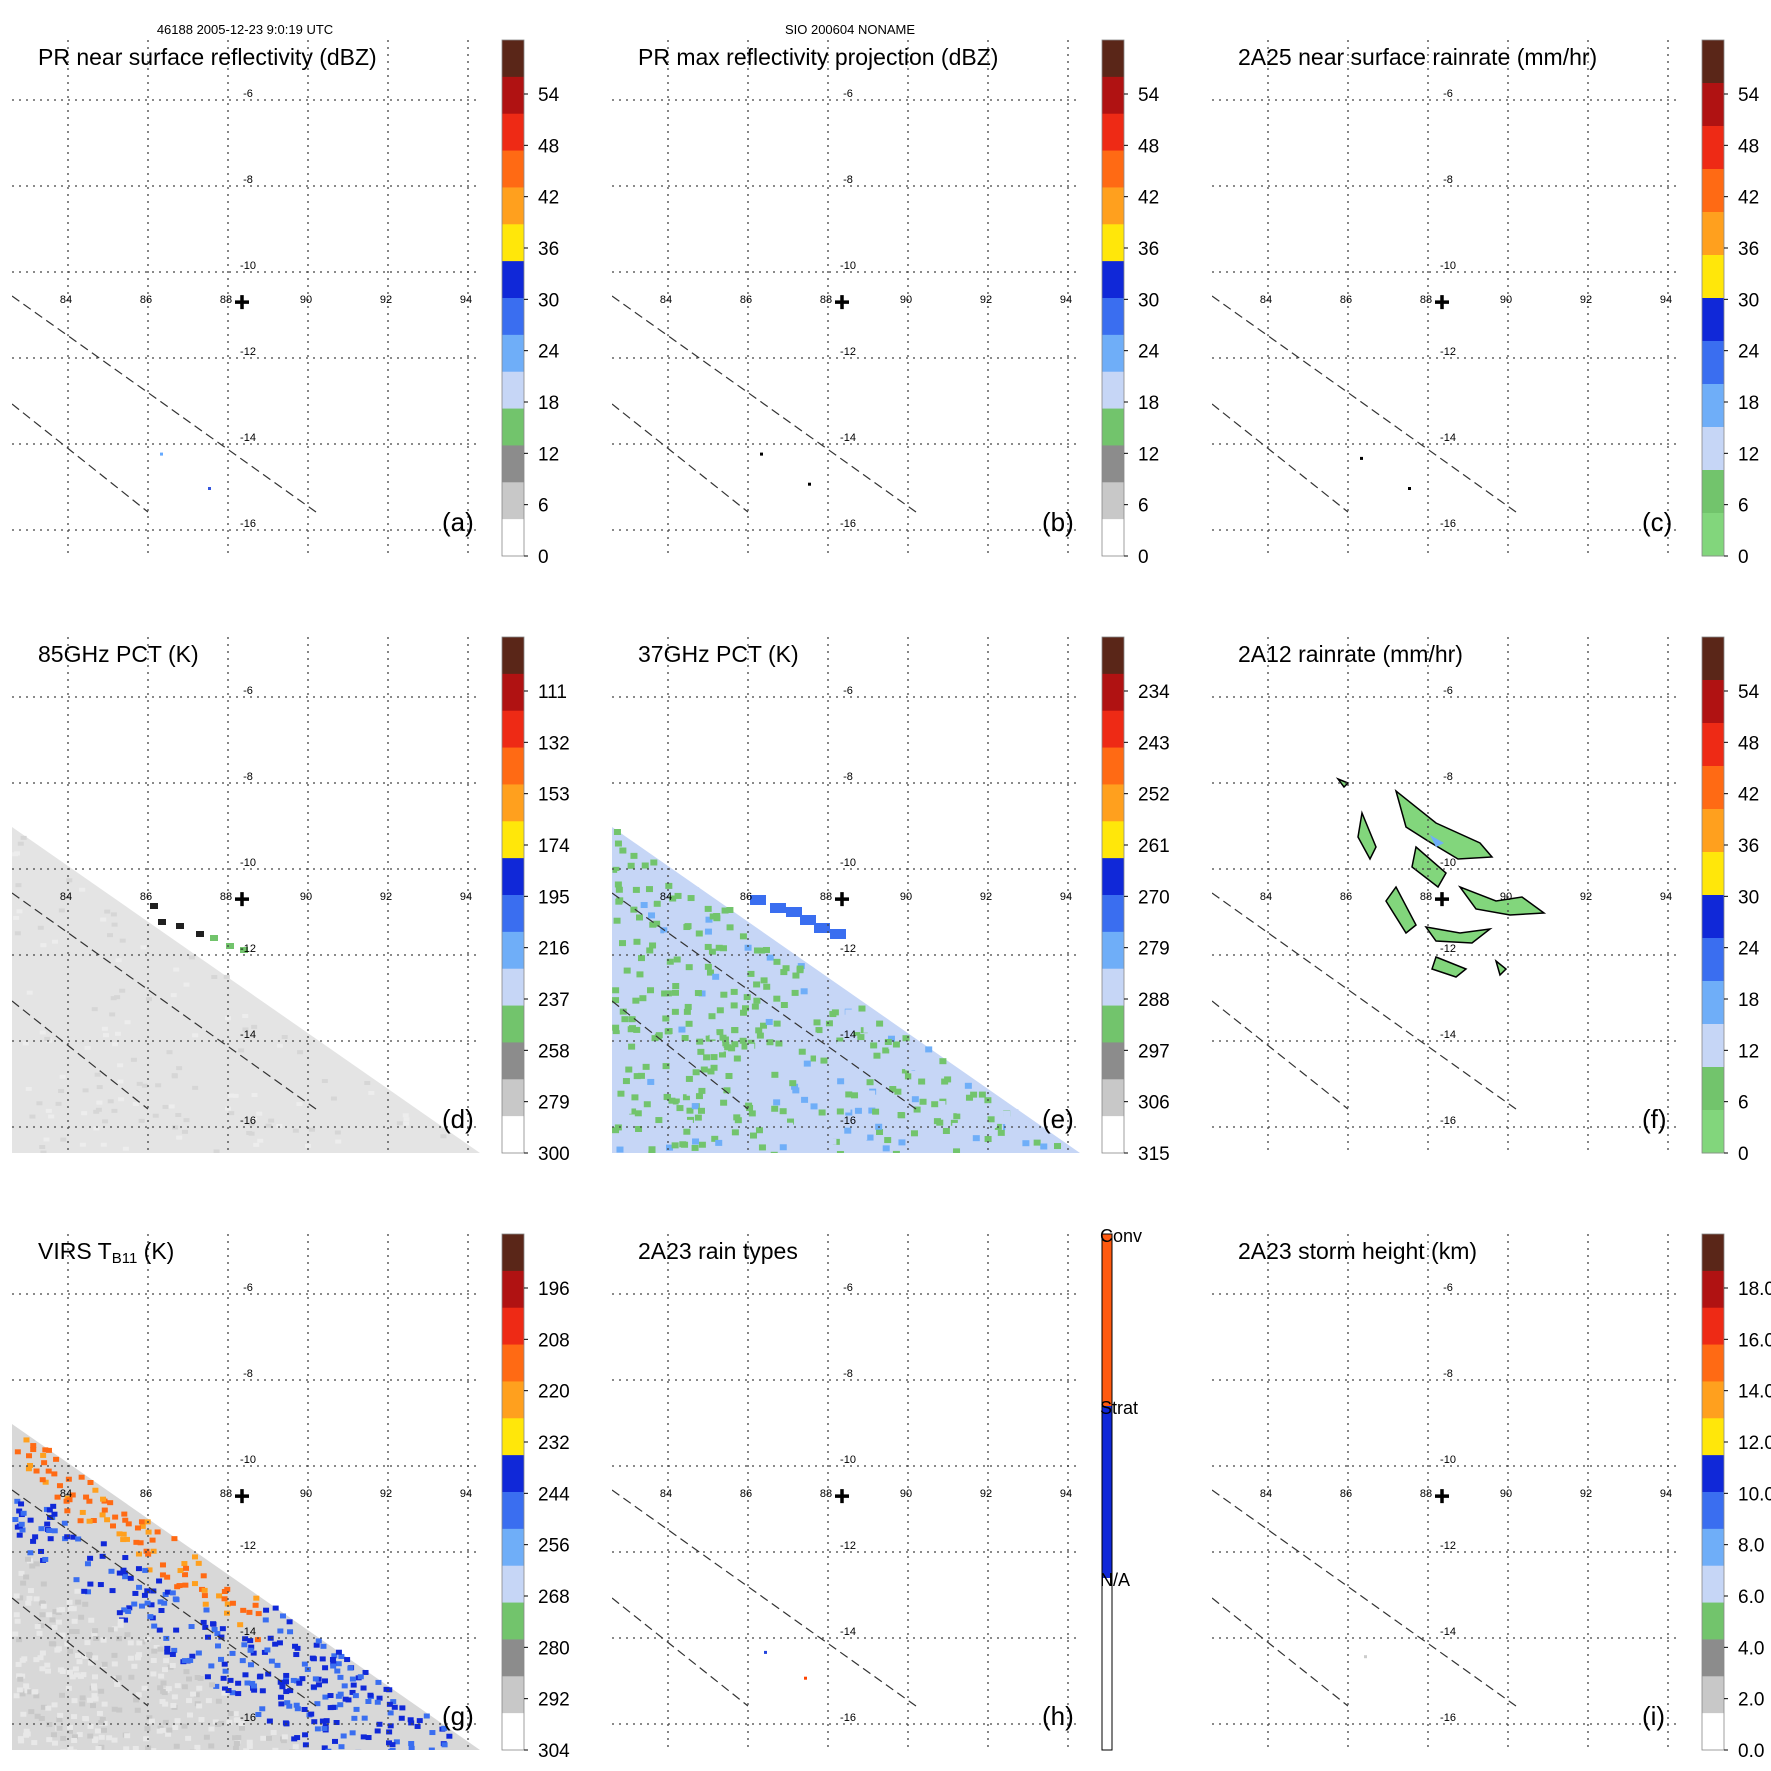 The height and width of the screenshot is (1771, 1771). I want to click on lon-tick-label: 88, so click(1426, 1494).